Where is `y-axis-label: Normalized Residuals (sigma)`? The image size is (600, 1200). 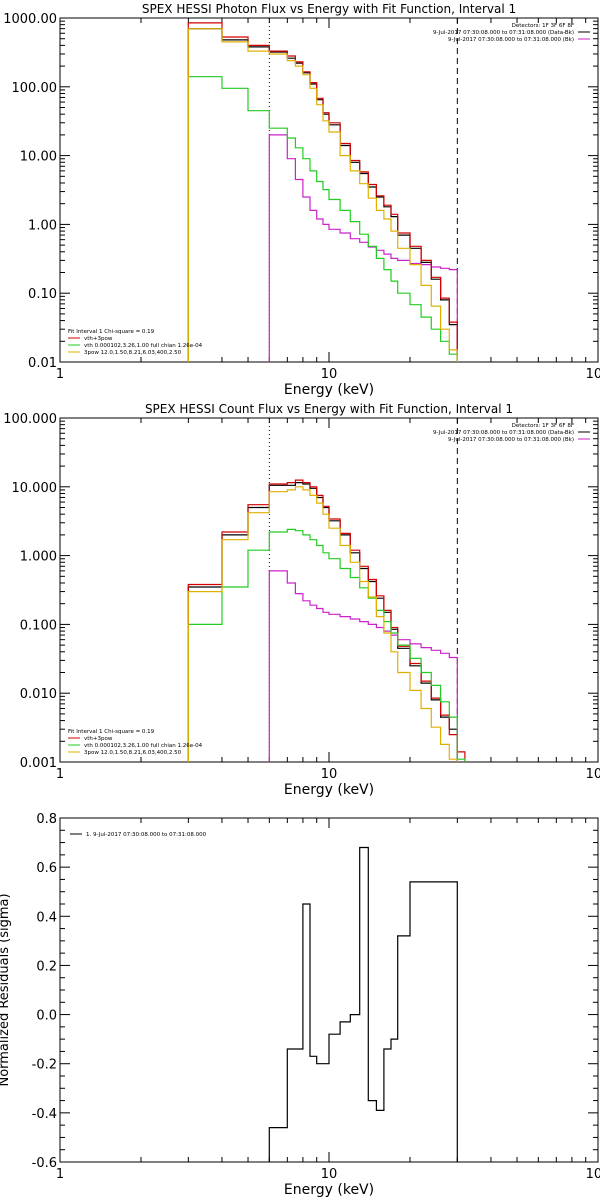 y-axis-label: Normalized Residuals (sigma) is located at coordinates (6, 989).